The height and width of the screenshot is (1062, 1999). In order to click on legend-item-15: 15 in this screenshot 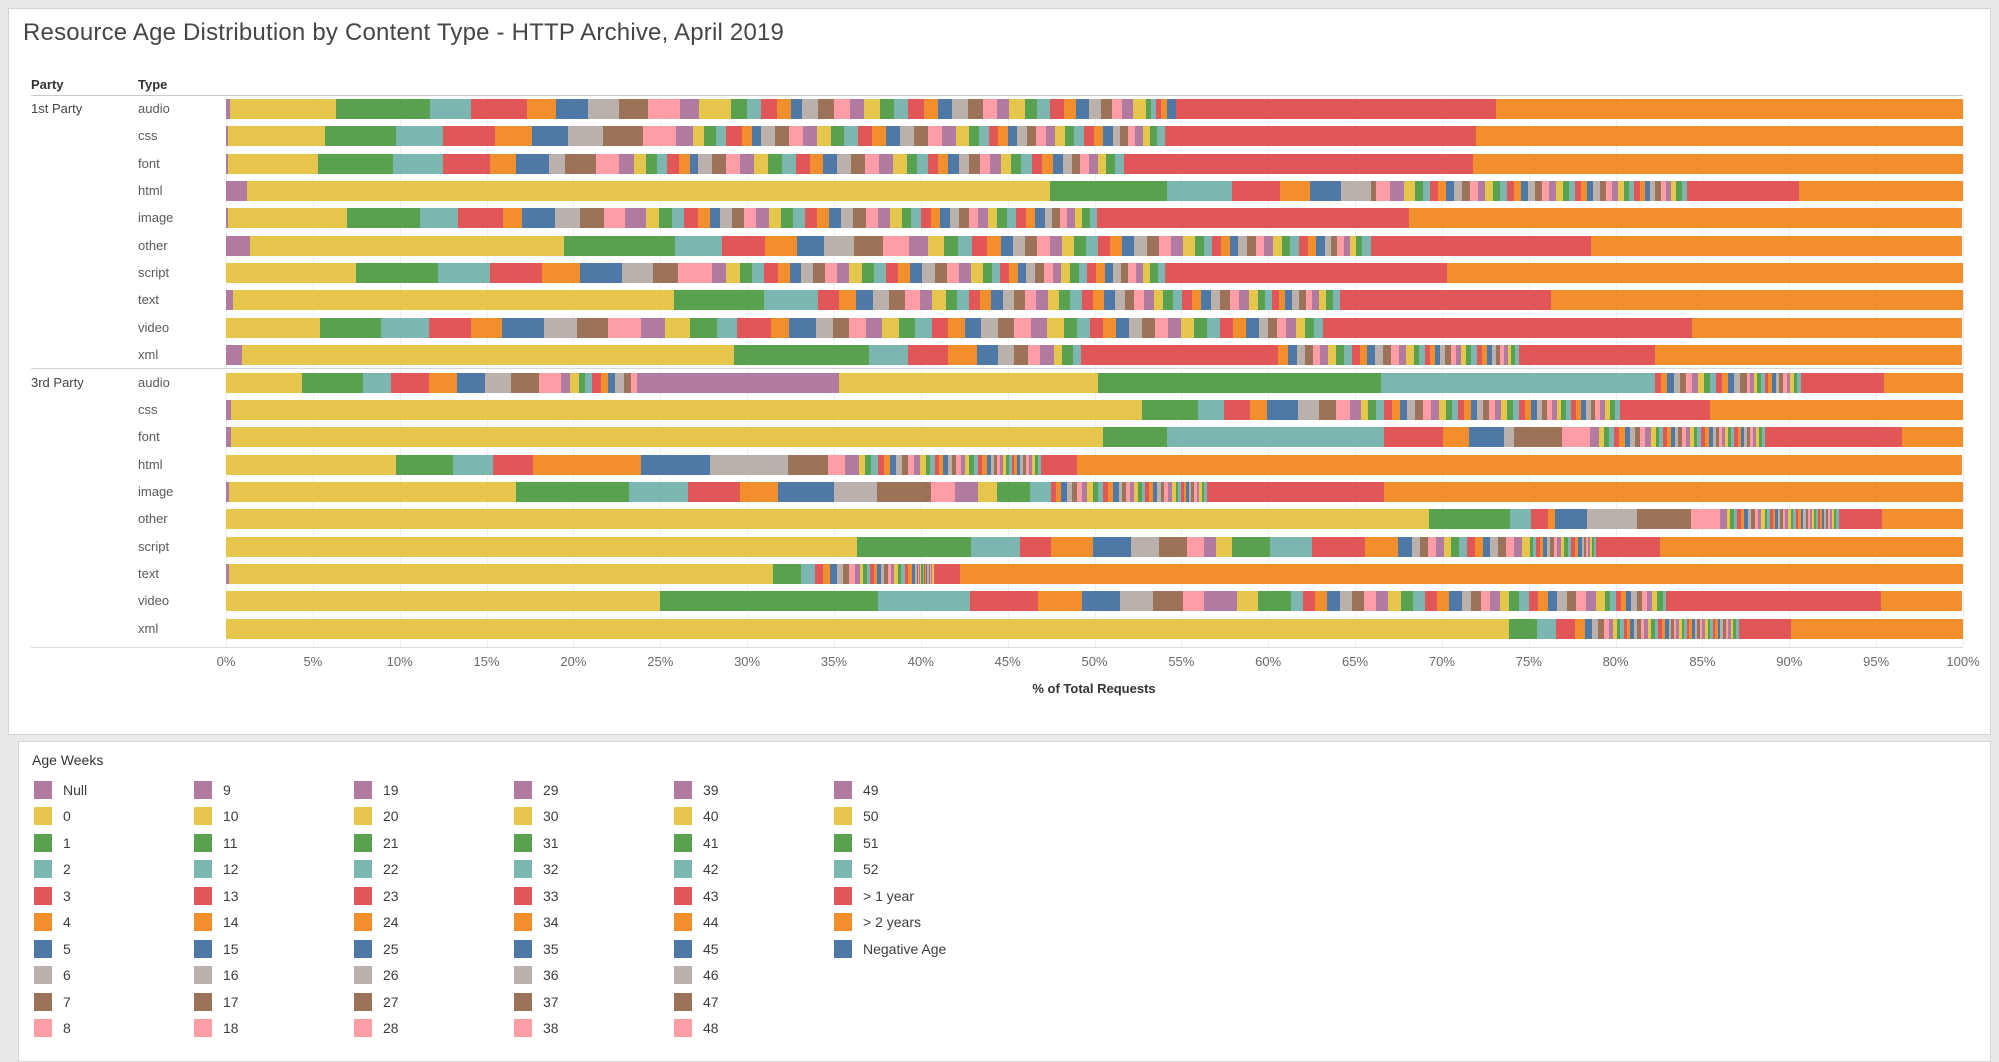, I will do `click(216, 948)`.